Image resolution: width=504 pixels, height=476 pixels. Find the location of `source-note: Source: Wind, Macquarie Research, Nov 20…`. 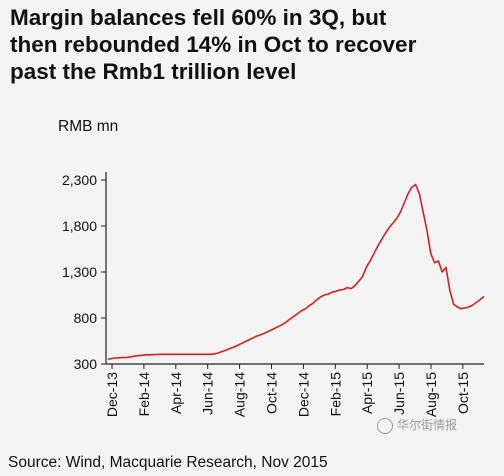

source-note: Source: Wind, Macquarie Research, Nov 20… is located at coordinates (168, 462).